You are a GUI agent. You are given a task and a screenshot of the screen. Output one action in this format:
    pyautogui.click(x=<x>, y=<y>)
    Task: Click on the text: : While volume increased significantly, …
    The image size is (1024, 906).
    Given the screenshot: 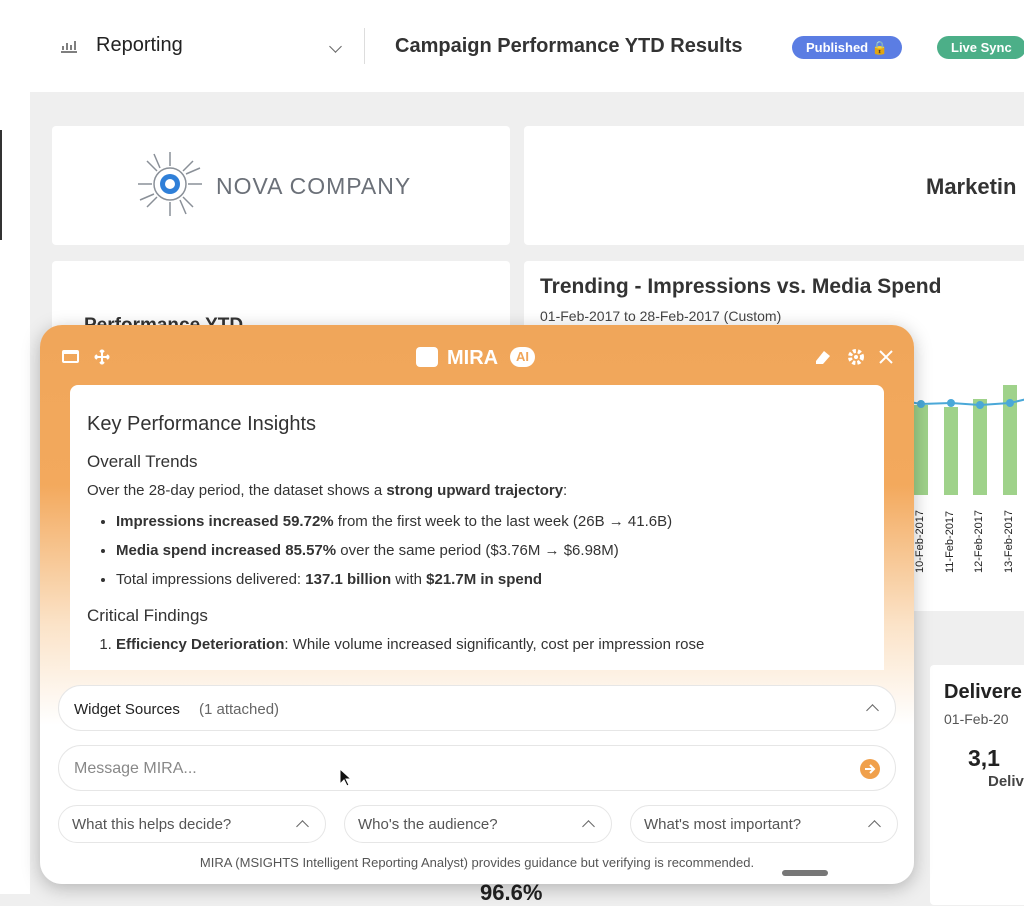 What is the action you would take?
    pyautogui.click(x=494, y=644)
    